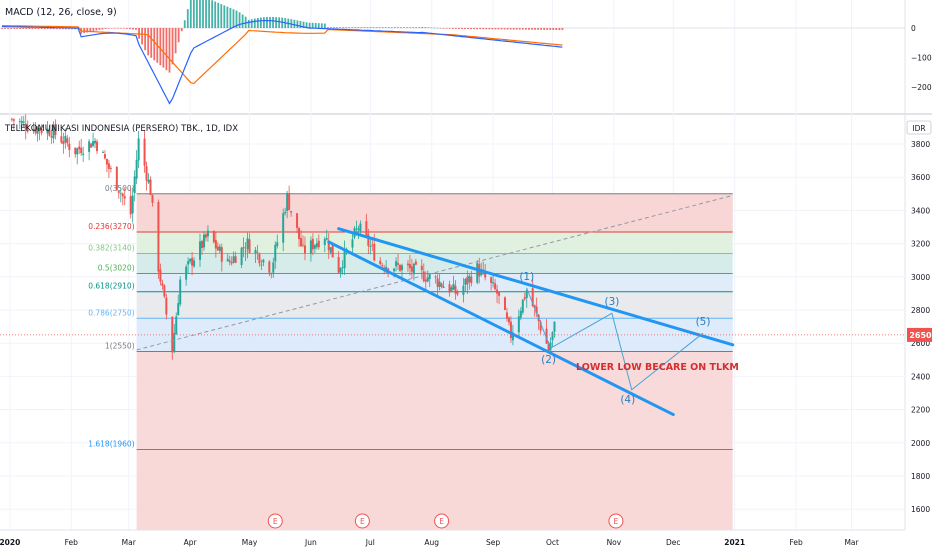 This screenshot has width=932, height=550. I want to click on elliott-wave-path, so click(615, 339).